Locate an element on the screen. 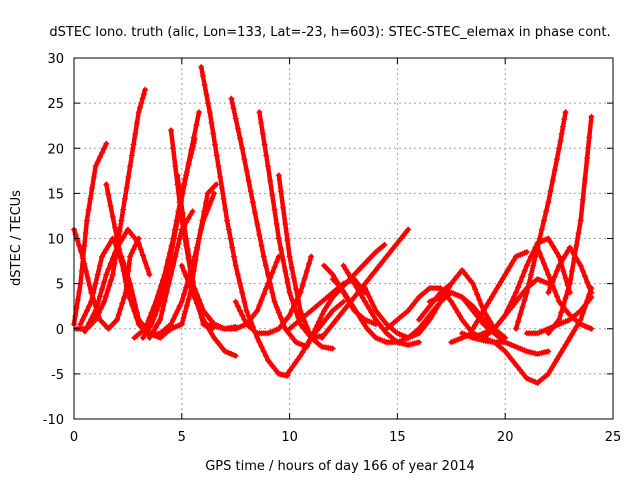  x-tick-label: 5 is located at coordinates (182, 437).